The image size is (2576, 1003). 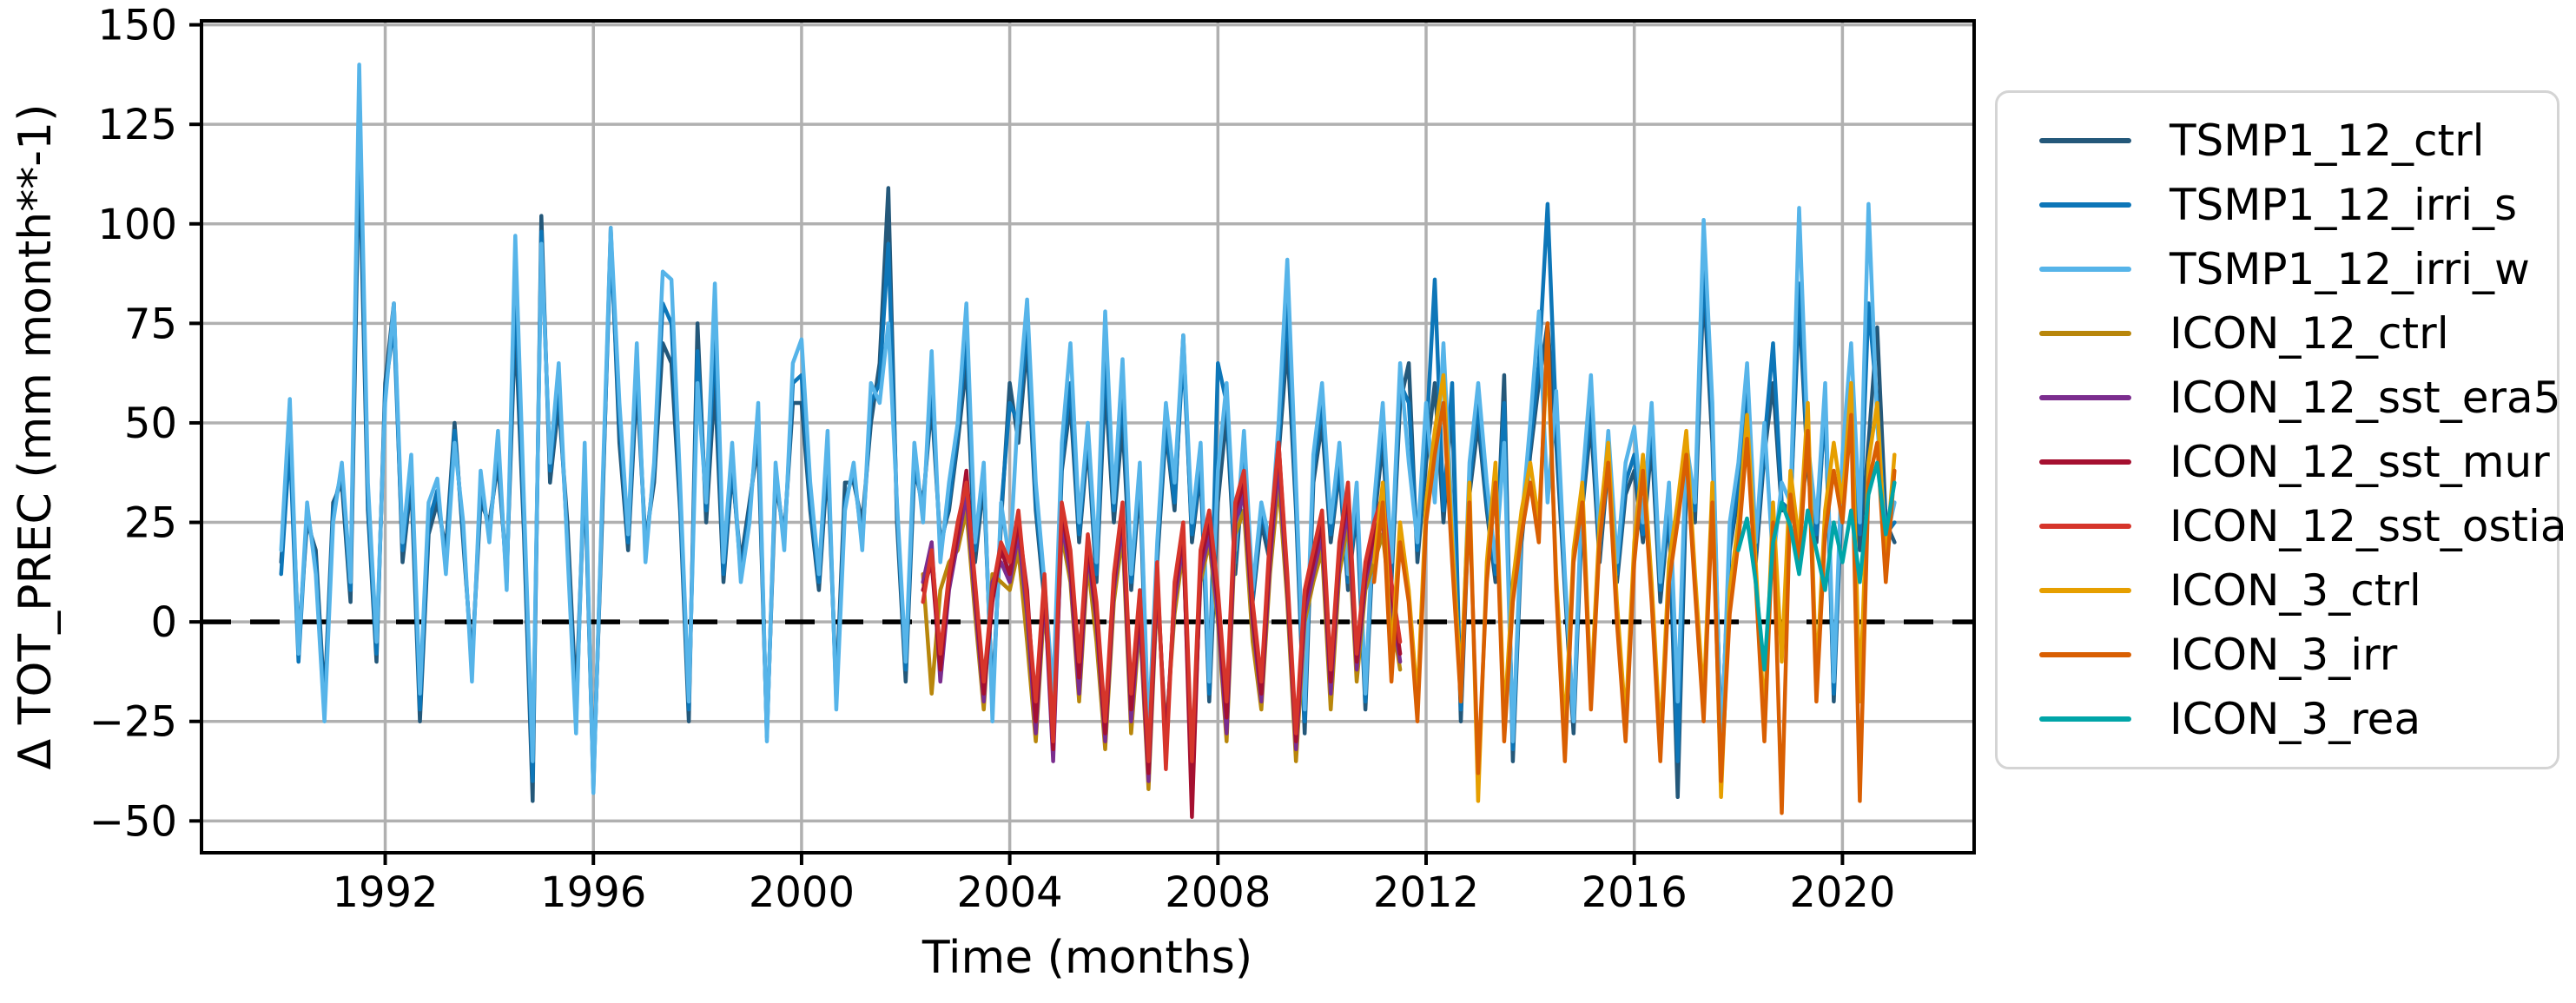 I want to click on x-tick-label: 2004, so click(x=1010, y=892).